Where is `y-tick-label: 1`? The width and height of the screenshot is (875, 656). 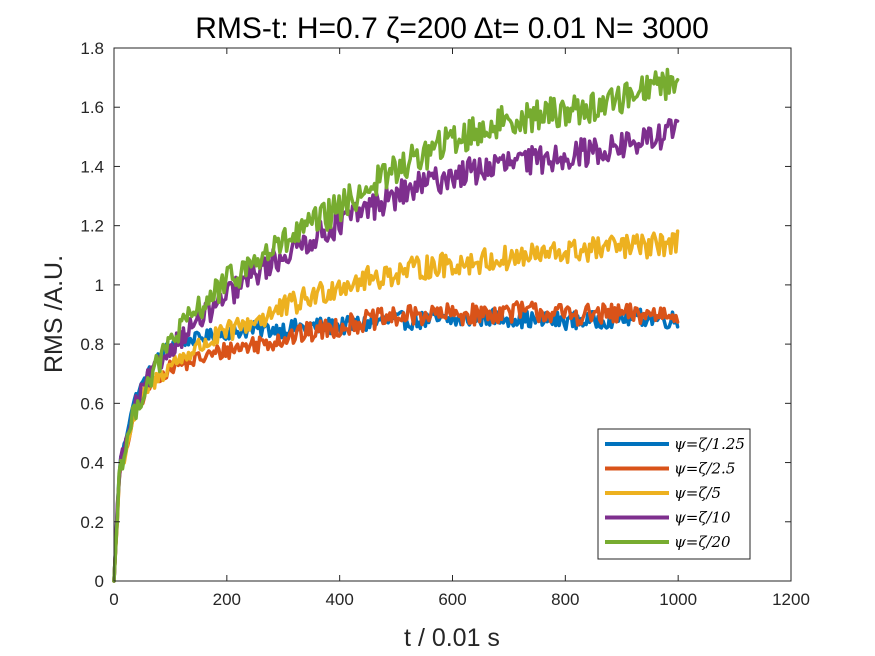 y-tick-label: 1 is located at coordinates (99, 285).